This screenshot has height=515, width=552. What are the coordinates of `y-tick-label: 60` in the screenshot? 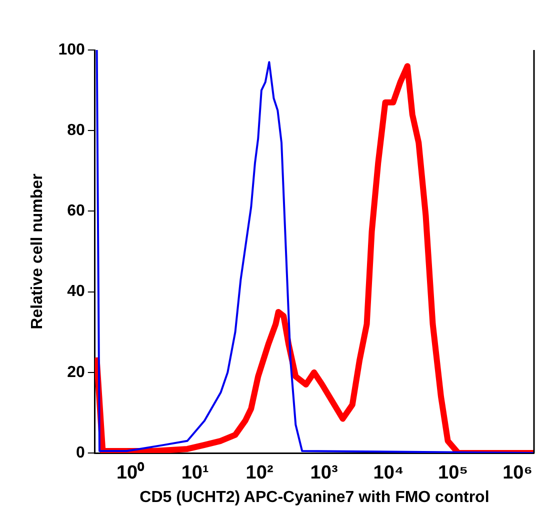 It's located at (76, 211).